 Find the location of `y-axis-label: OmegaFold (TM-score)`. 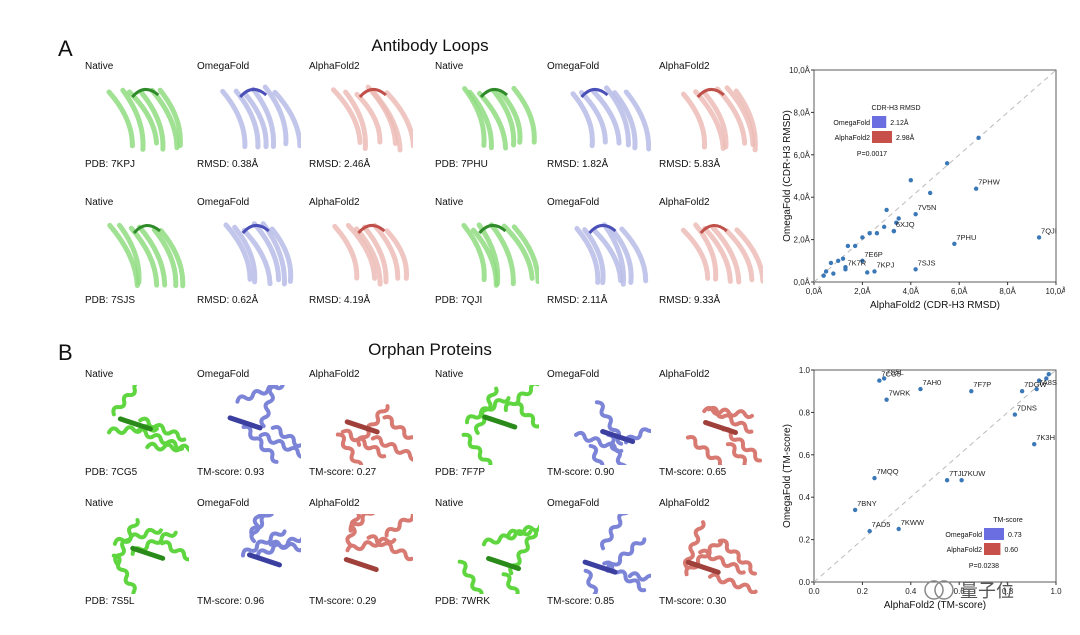

y-axis-label: OmegaFold (TM-score) is located at coordinates (787, 476).